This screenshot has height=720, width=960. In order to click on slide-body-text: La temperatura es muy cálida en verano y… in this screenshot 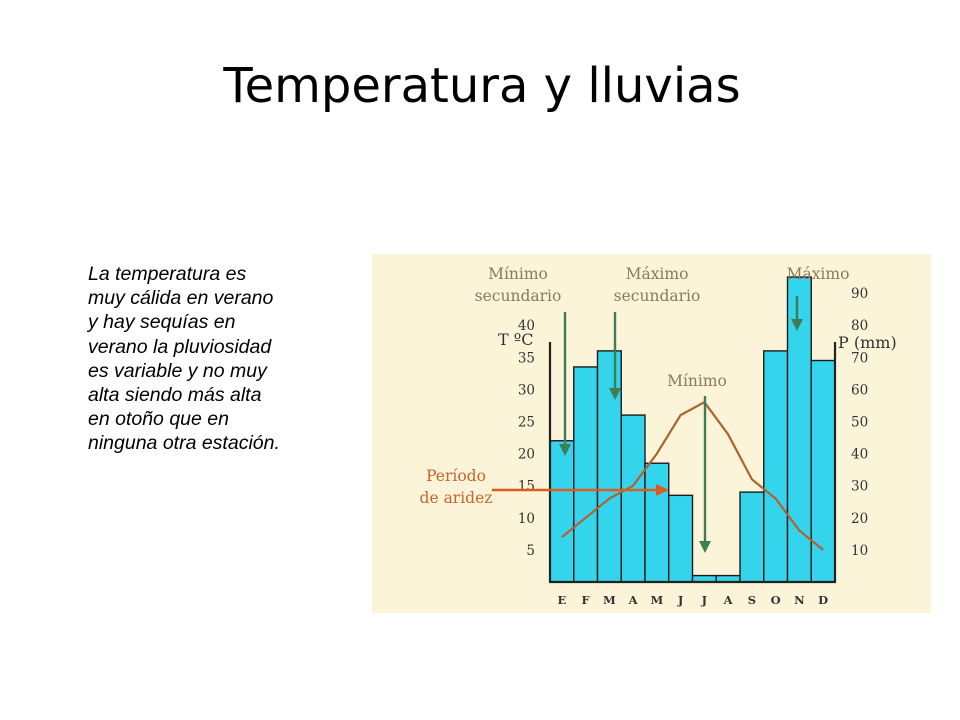, I will do `click(184, 359)`.